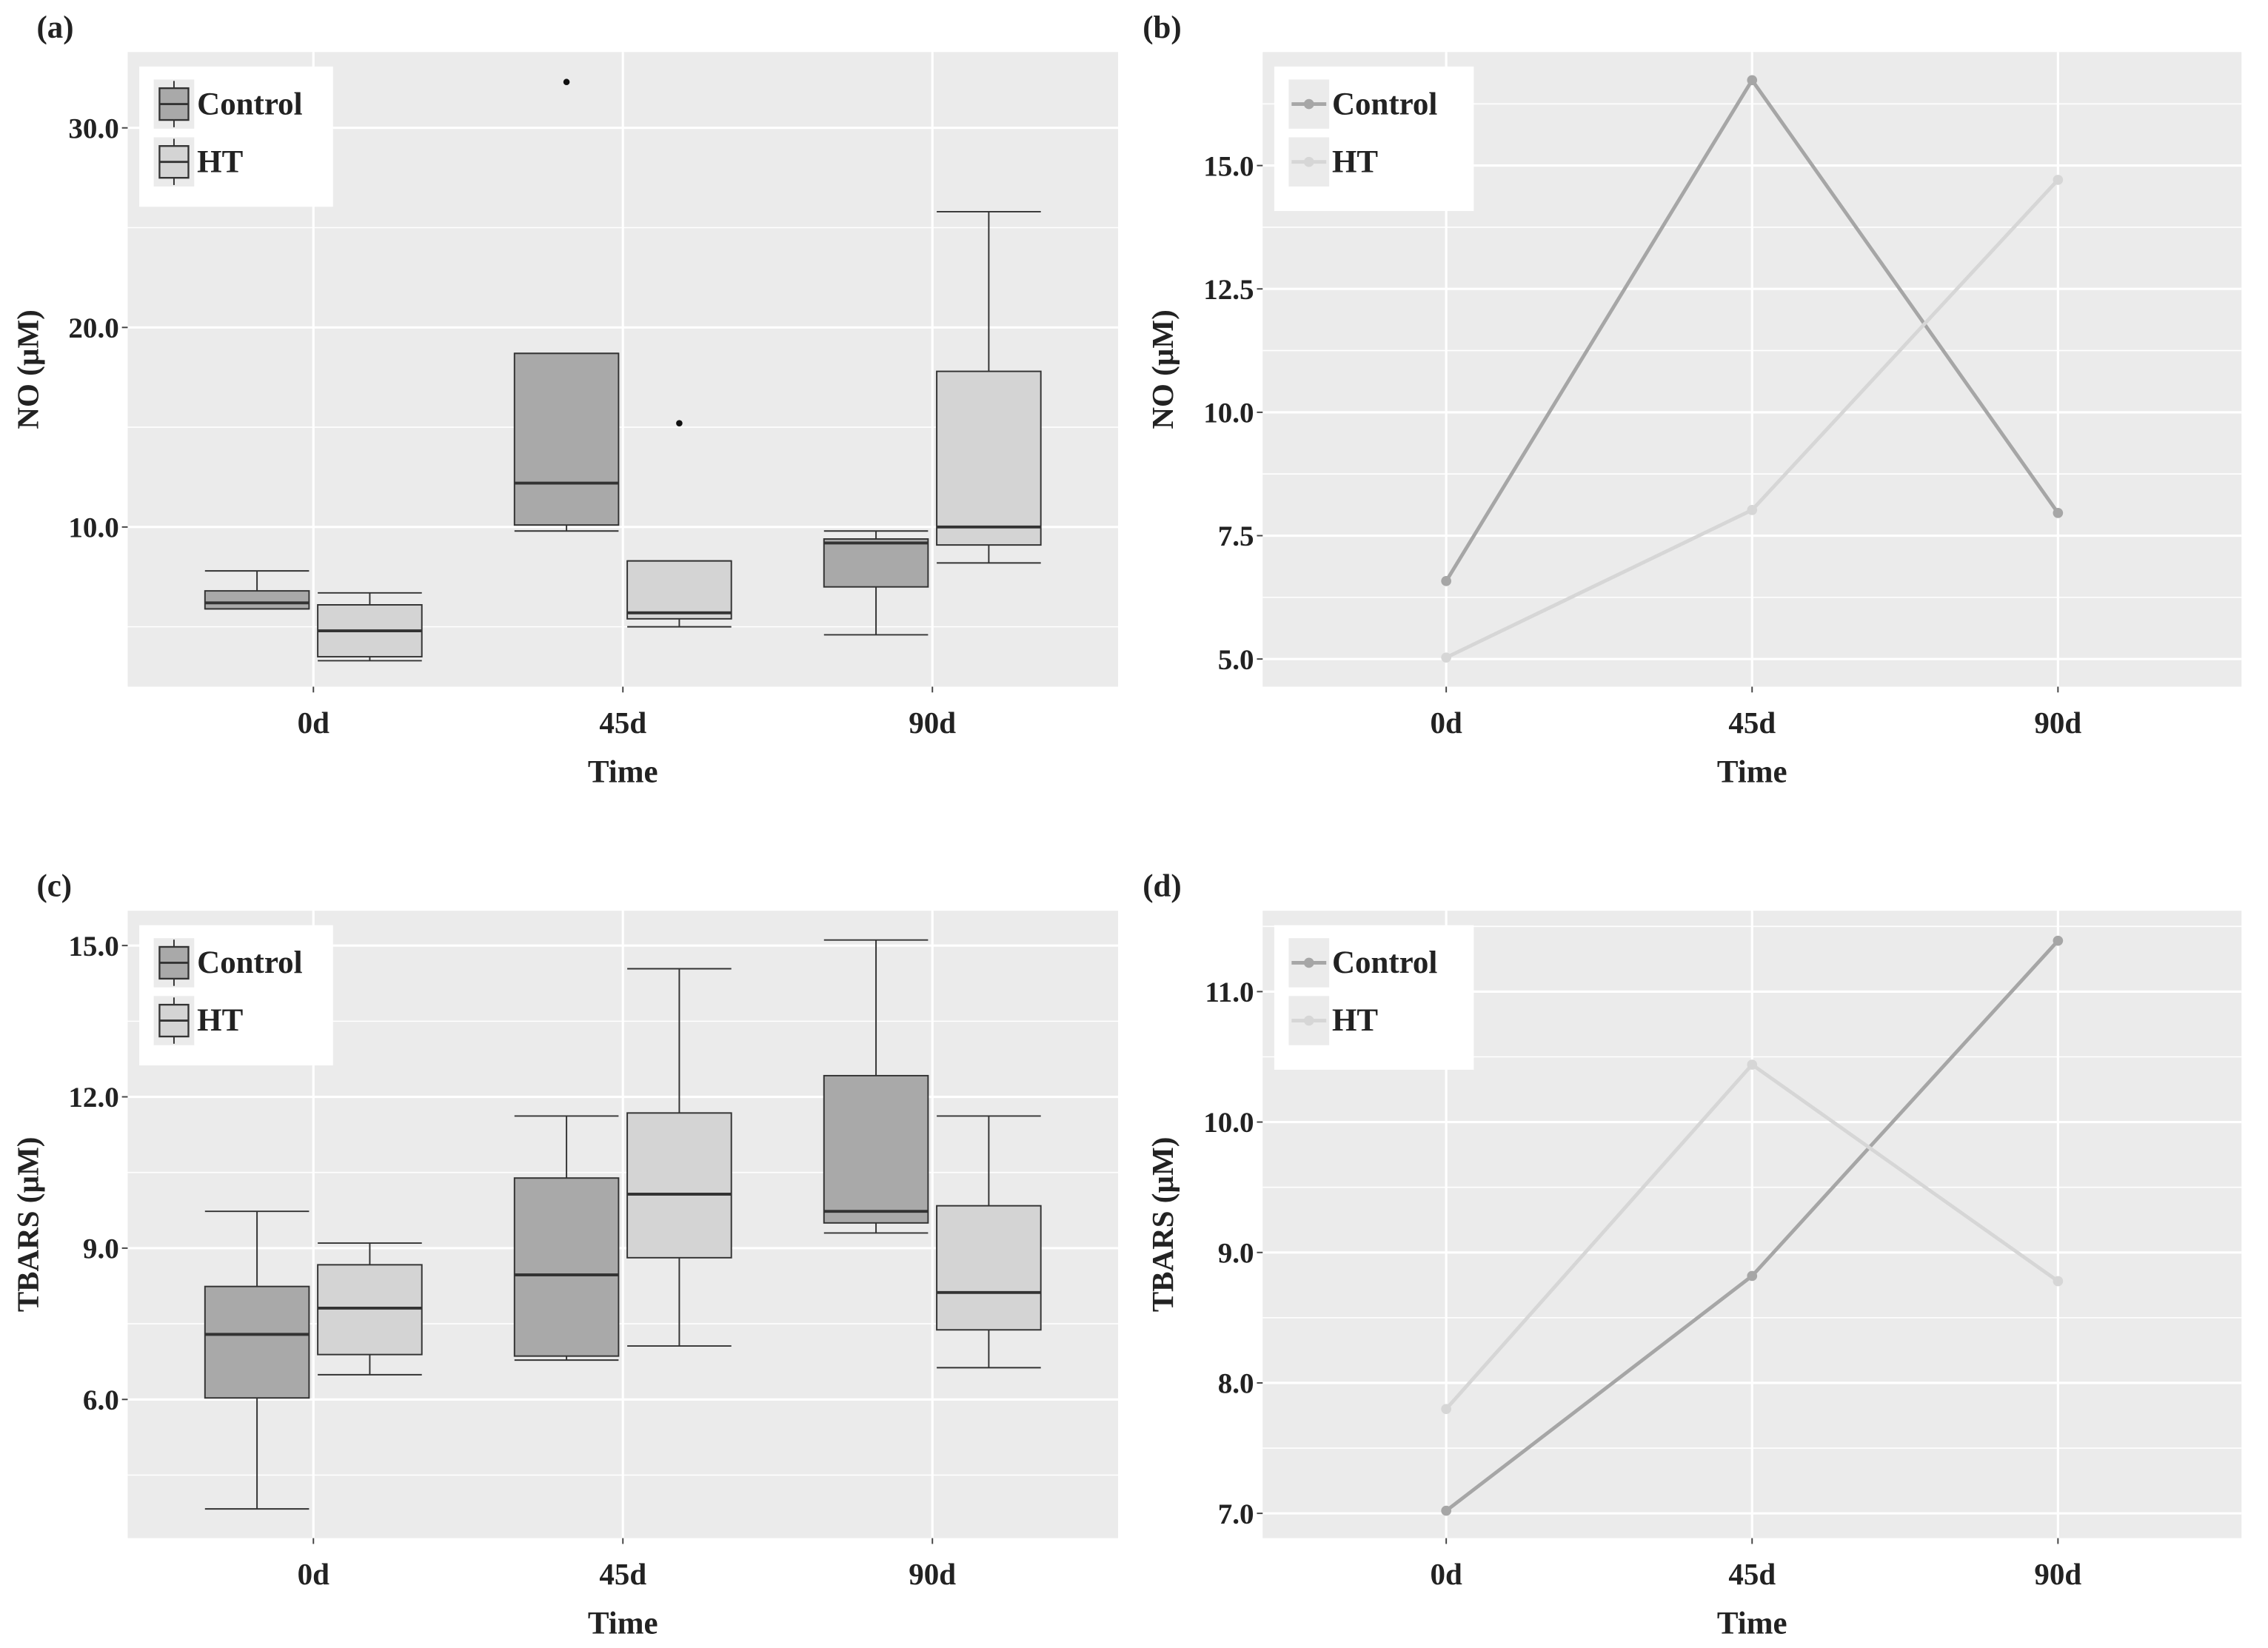 This screenshot has width=2268, height=1648. Describe the element at coordinates (1228, 290) in the screenshot. I see `y-tick-label: 12.5` at that location.